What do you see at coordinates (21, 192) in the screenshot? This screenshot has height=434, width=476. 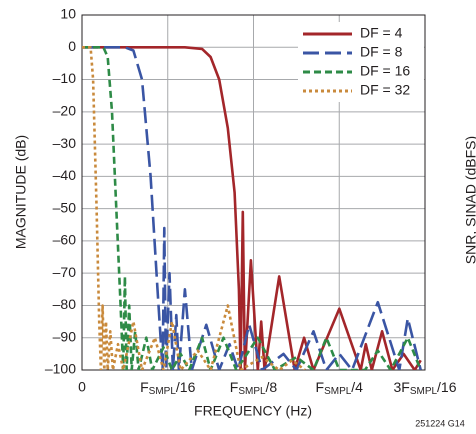 I see `y-axis-label: MAGNITUDE (dB)` at bounding box center [21, 192].